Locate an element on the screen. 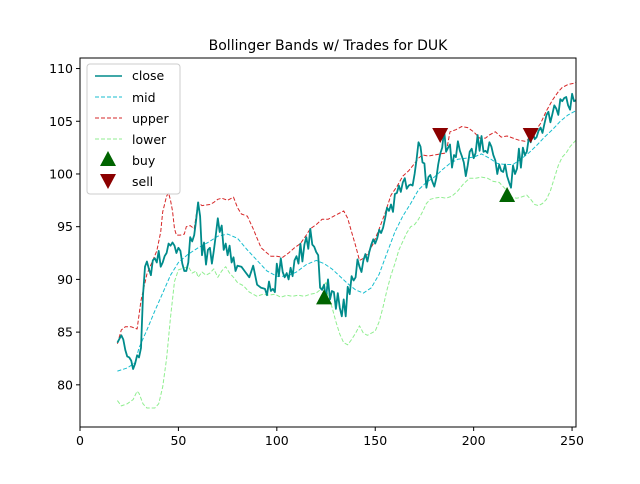  y-tick-label-85: 85 is located at coordinates (65, 332).